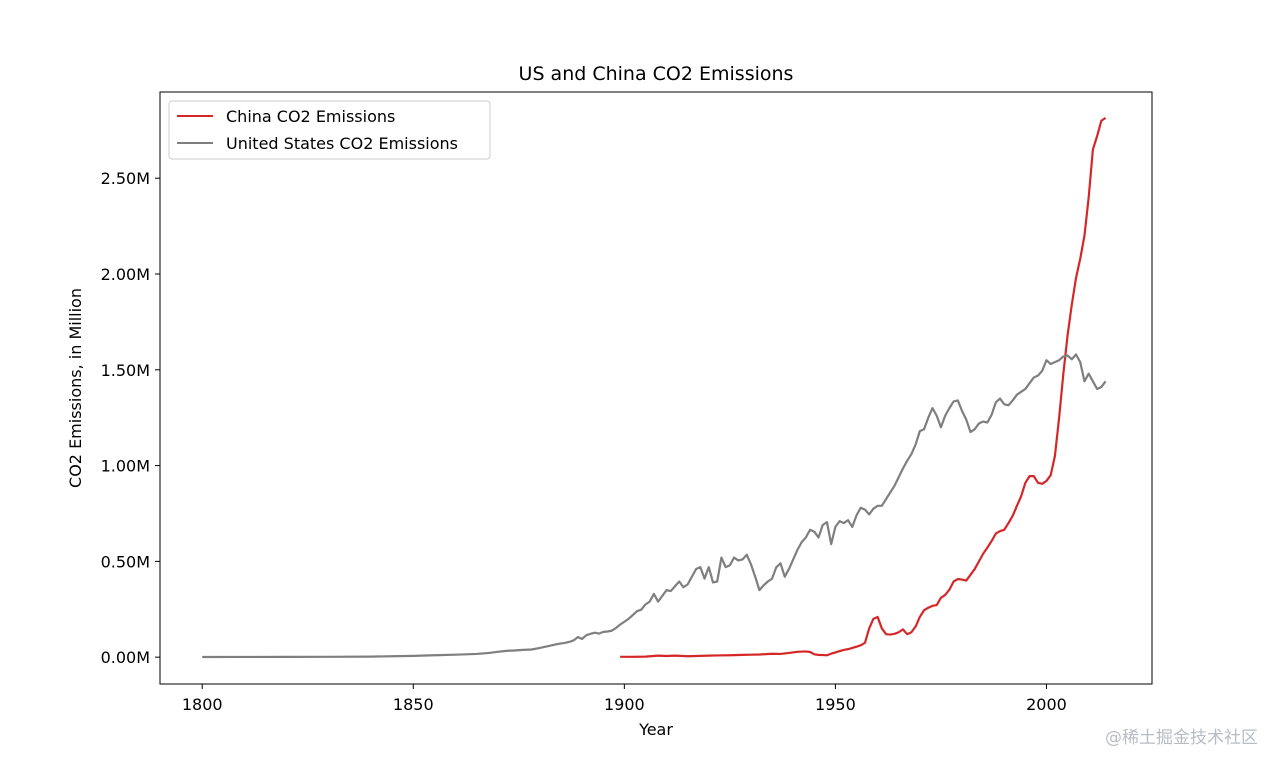 The height and width of the screenshot is (768, 1280). Describe the element at coordinates (413, 704) in the screenshot. I see `x-tick-label: 1850` at that location.